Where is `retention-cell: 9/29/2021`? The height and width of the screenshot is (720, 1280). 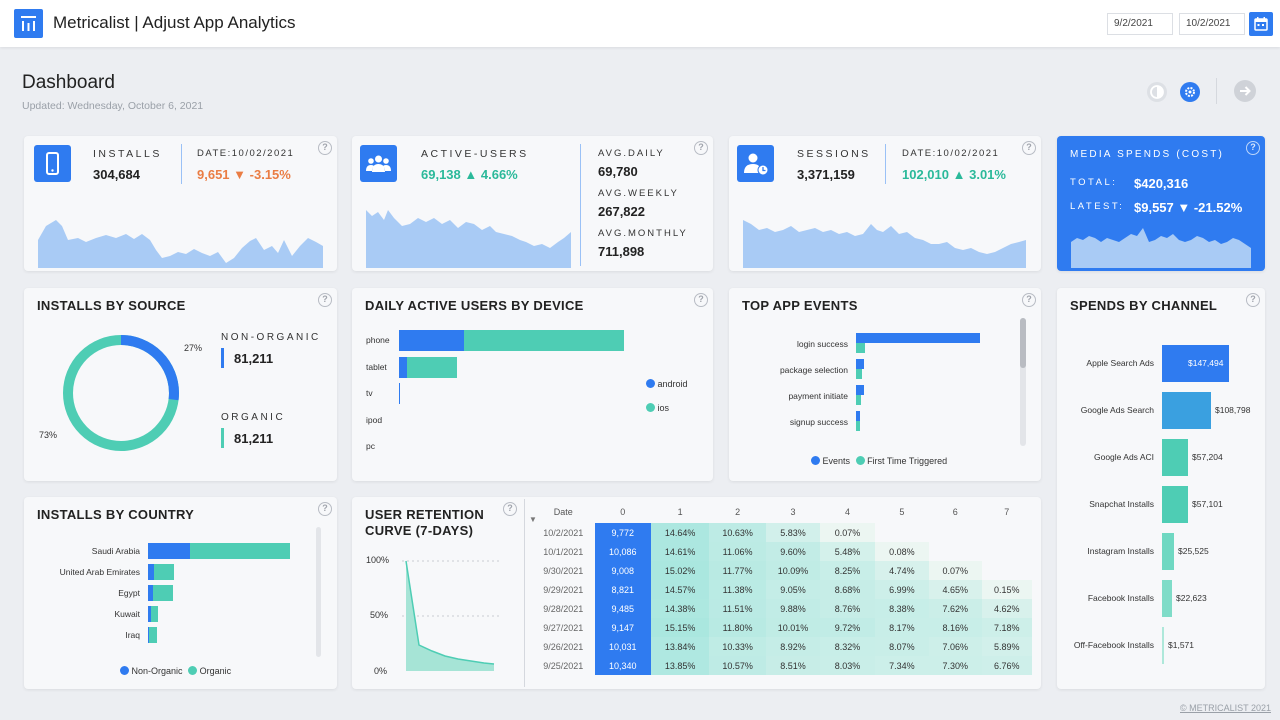 retention-cell: 9/29/2021 is located at coordinates (563, 589).